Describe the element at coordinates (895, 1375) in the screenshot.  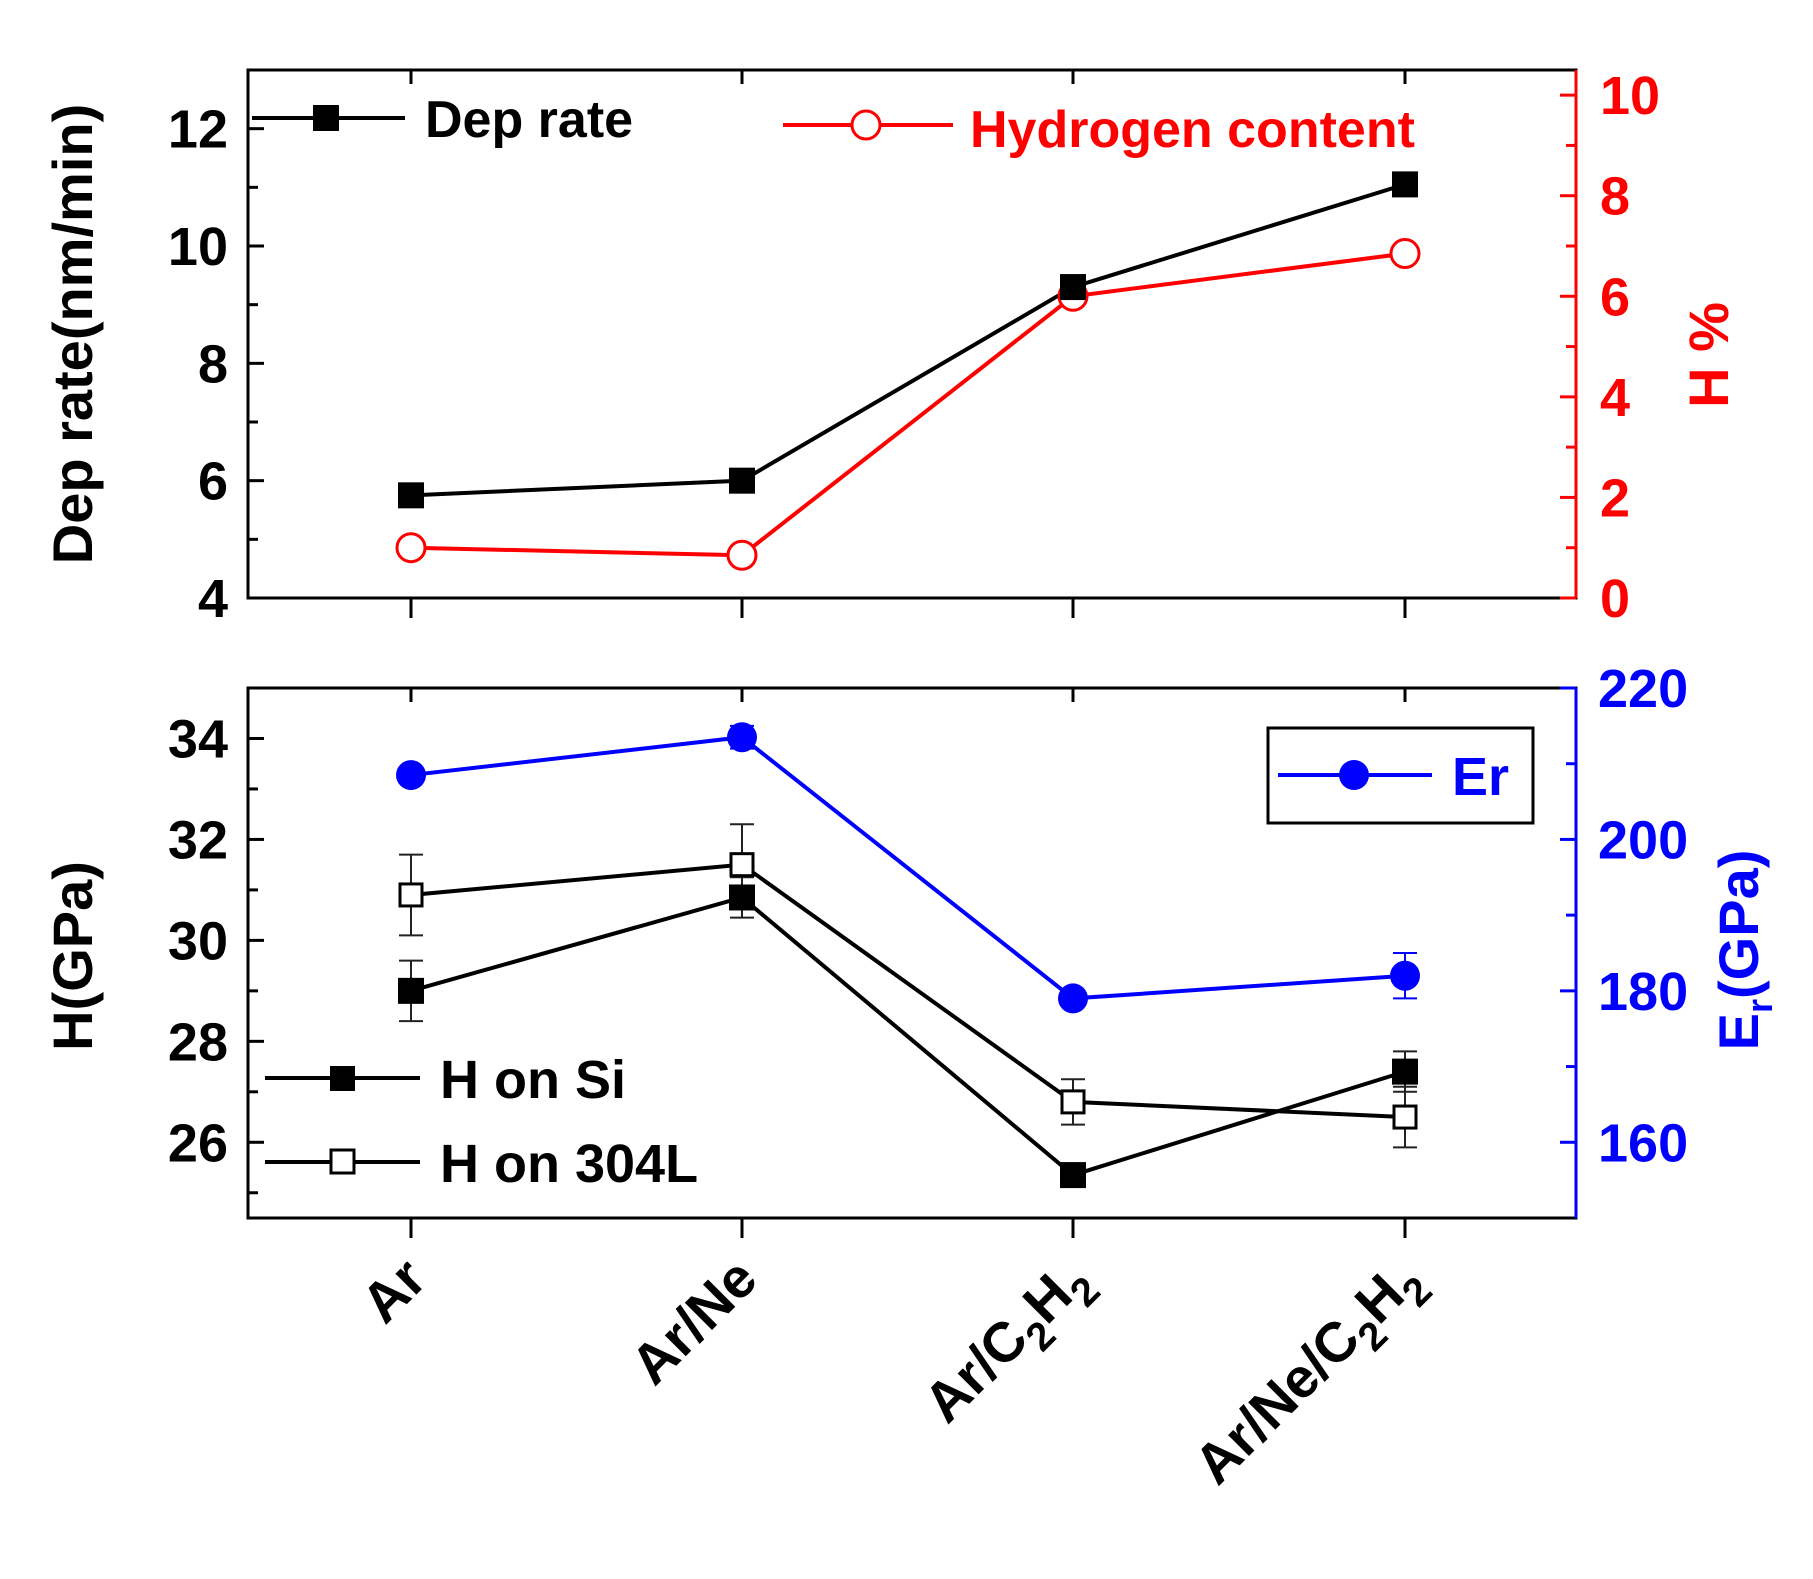
I see `x-category-labels: Ar Ar/Ne Ar/C2H2 Ar/Ne/C2H2` at that location.